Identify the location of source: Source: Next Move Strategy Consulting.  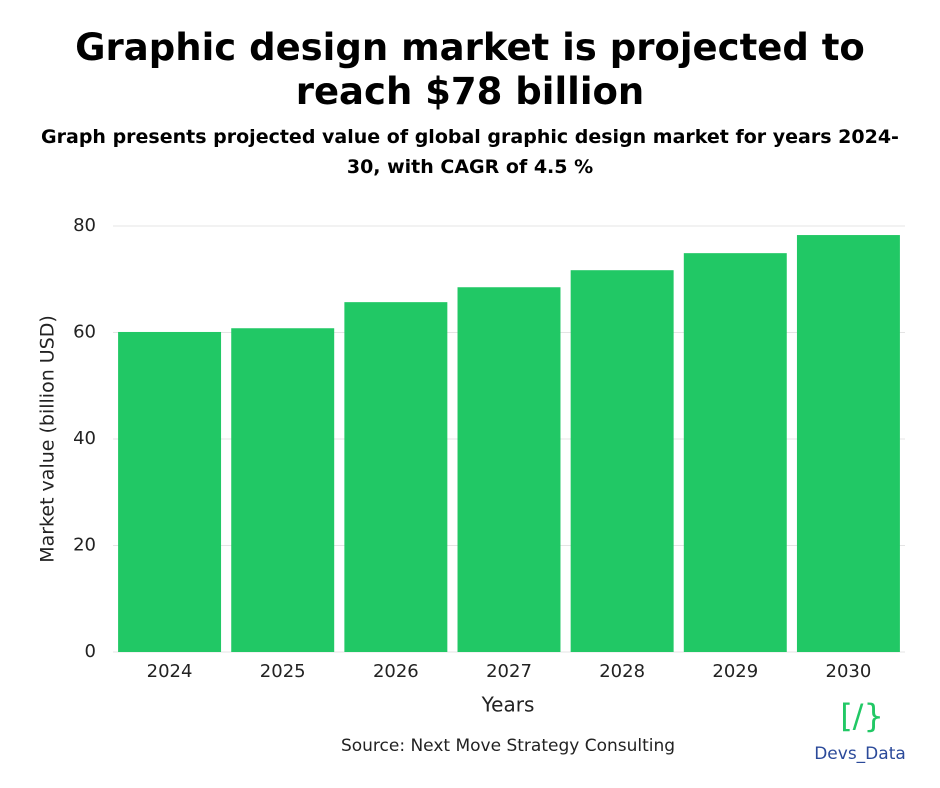
(508, 746).